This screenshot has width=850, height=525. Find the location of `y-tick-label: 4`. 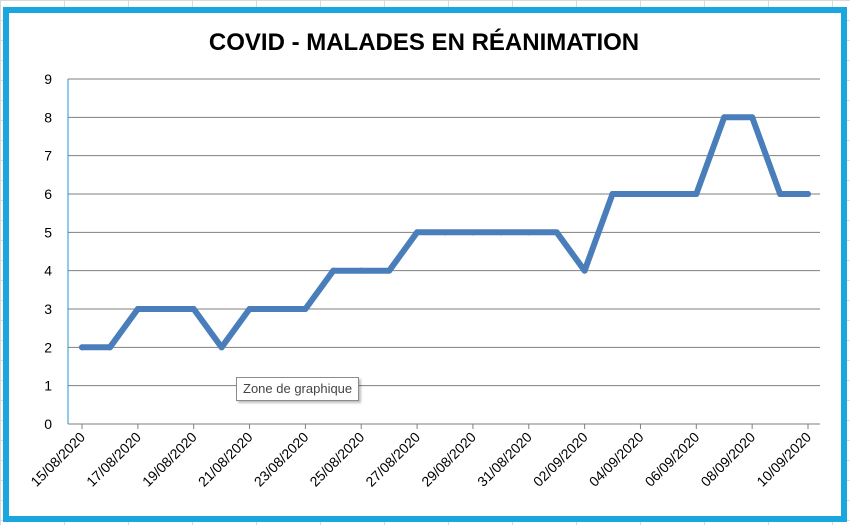

y-tick-label: 4 is located at coordinates (48, 271).